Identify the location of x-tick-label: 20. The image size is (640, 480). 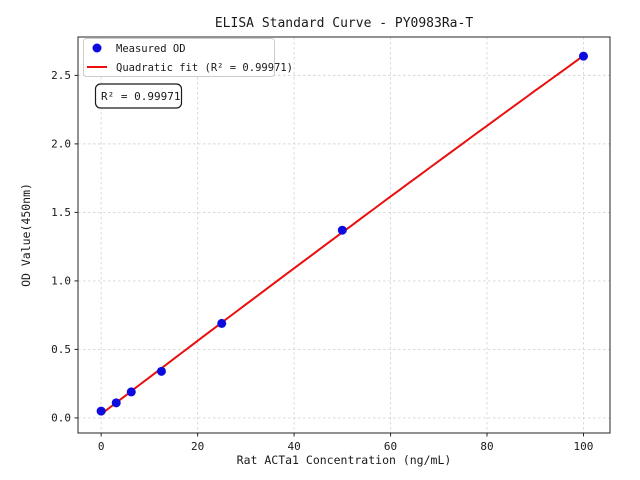
(197, 446).